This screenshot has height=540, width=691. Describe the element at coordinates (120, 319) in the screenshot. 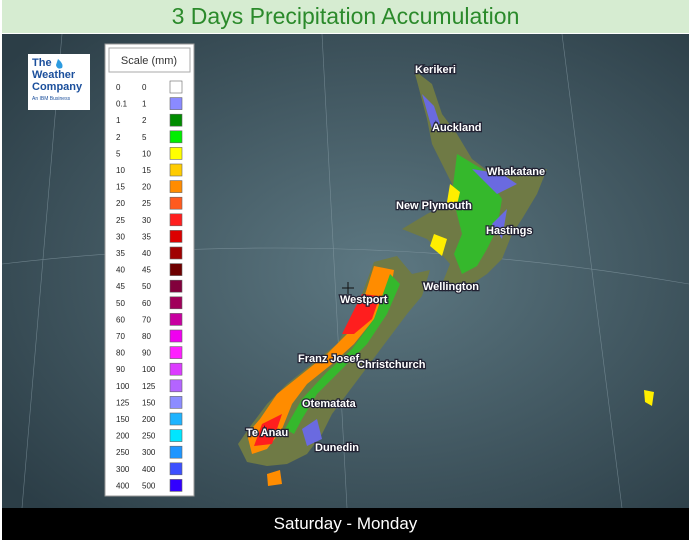

I see `legend-from: 60` at that location.